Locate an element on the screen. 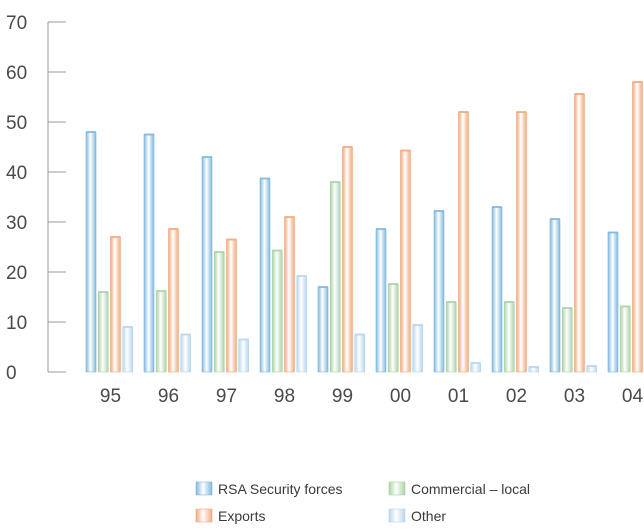 This screenshot has width=644, height=530. y-tick-label-40: 40 is located at coordinates (16, 173).